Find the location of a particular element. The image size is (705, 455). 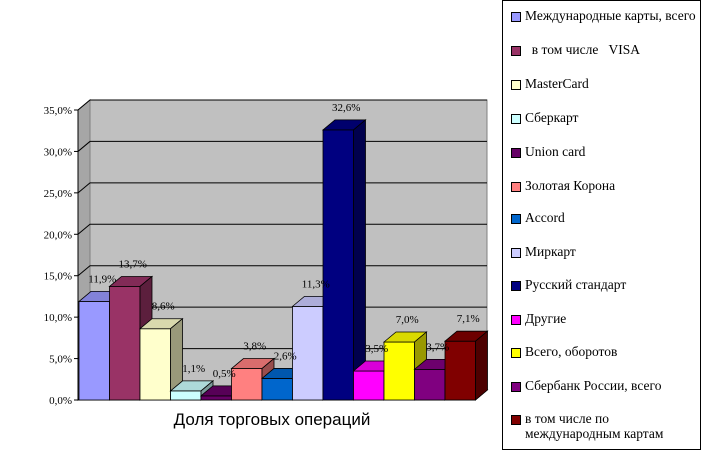

legend-label: Русский стандарт is located at coordinates (576, 284).